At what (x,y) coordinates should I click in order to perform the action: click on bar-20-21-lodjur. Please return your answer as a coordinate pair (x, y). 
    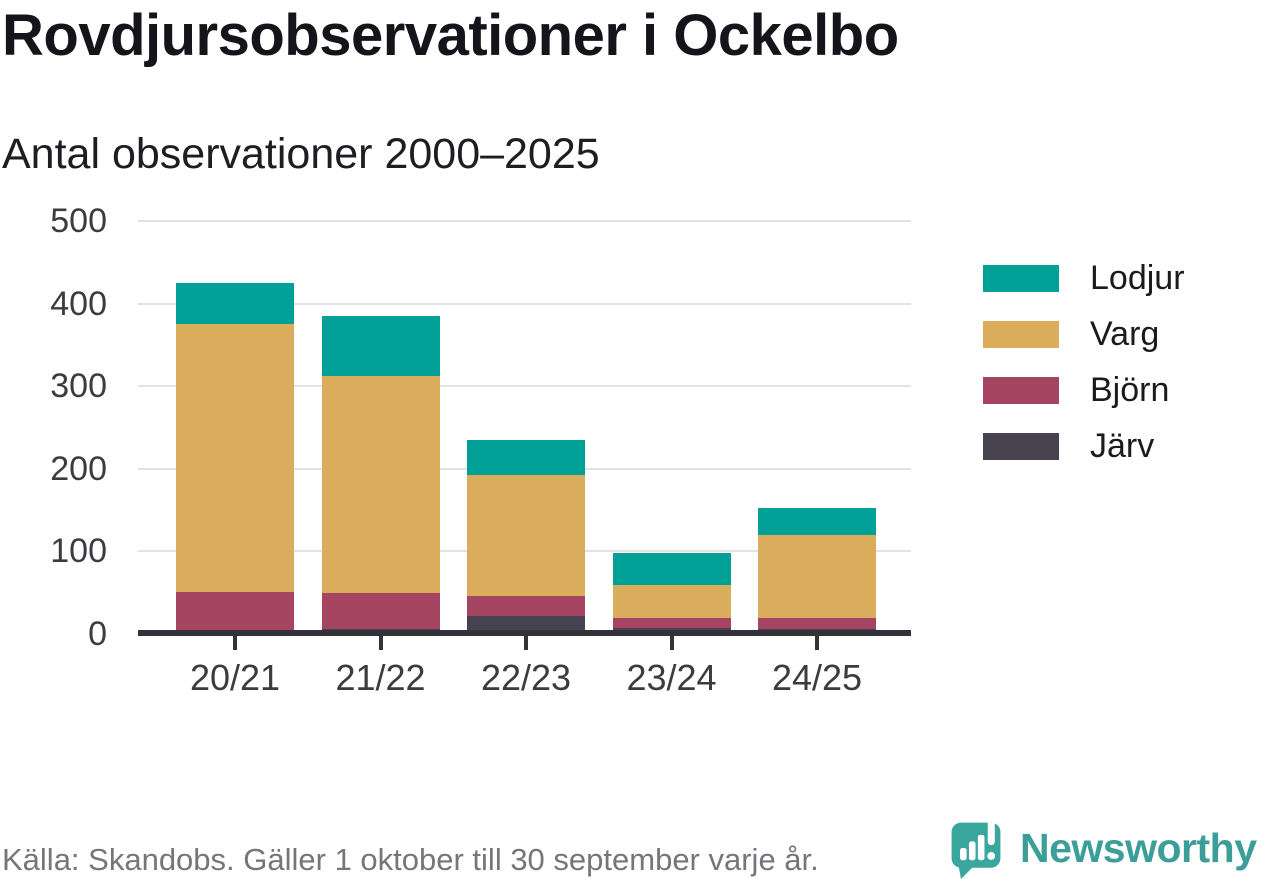
    Looking at the image, I should click on (235, 303).